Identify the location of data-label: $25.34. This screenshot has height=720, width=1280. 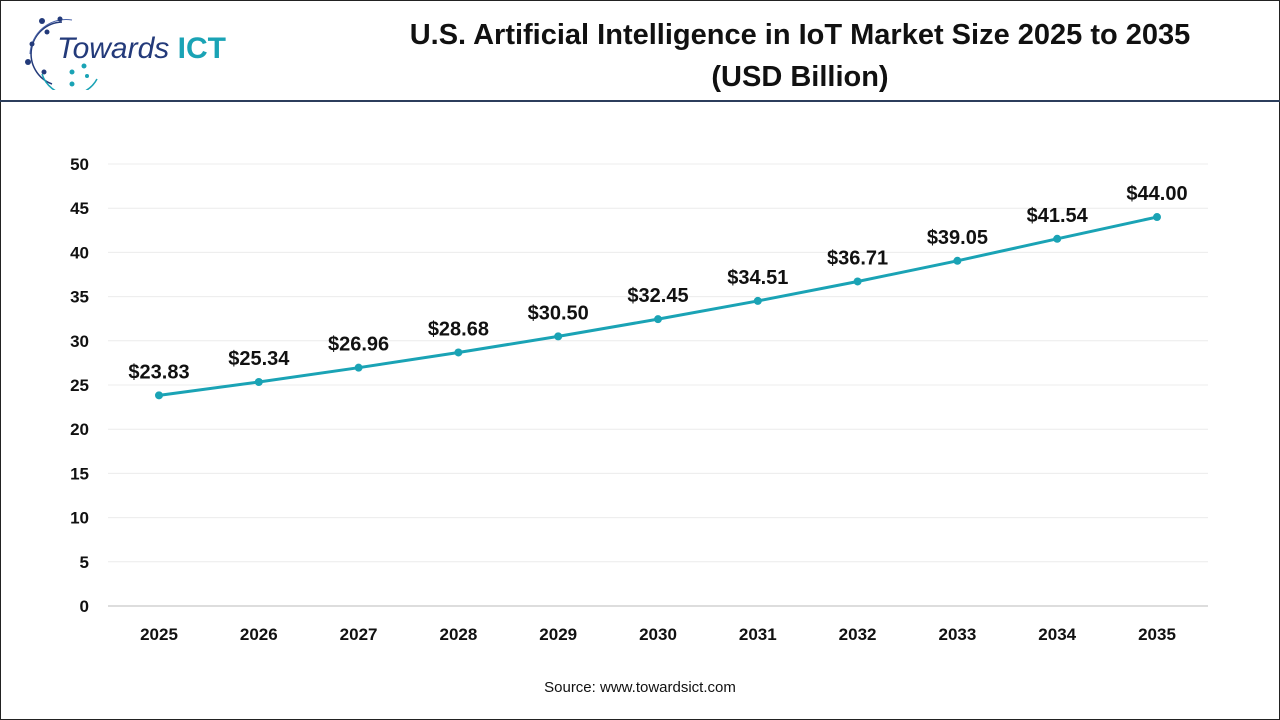
(259, 359).